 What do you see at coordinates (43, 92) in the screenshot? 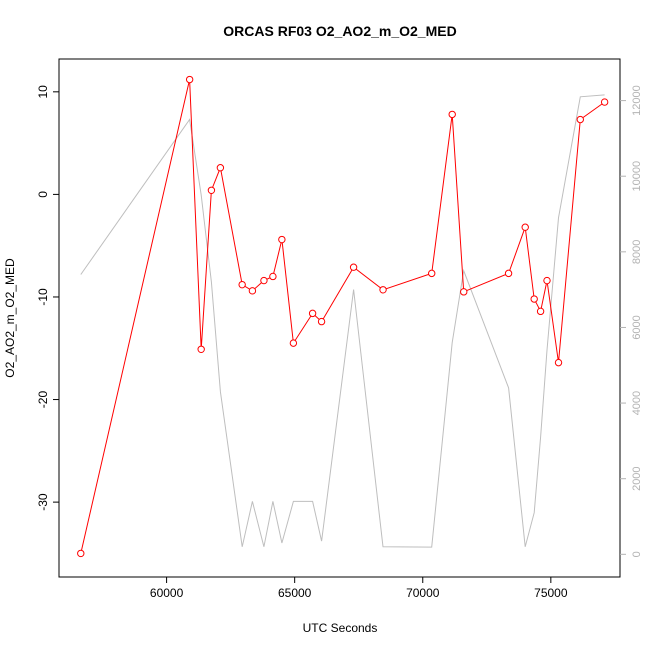
I see `y-tick-label: 10` at bounding box center [43, 92].